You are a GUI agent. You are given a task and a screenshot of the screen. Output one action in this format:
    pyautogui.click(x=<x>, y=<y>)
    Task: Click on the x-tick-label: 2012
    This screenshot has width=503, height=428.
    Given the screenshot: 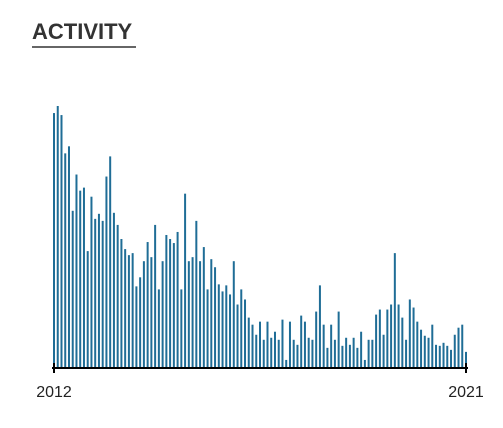 What is the action you would take?
    pyautogui.click(x=54, y=392)
    